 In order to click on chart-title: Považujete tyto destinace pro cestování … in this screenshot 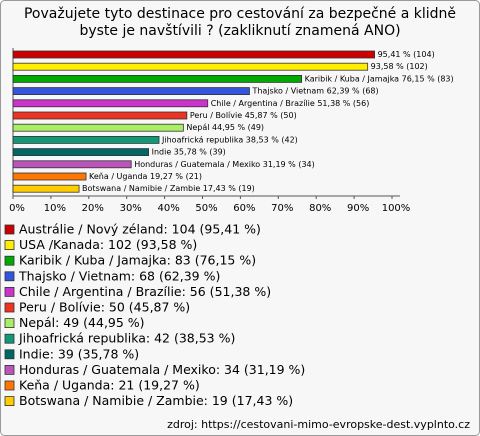, I will do `click(240, 22)`.